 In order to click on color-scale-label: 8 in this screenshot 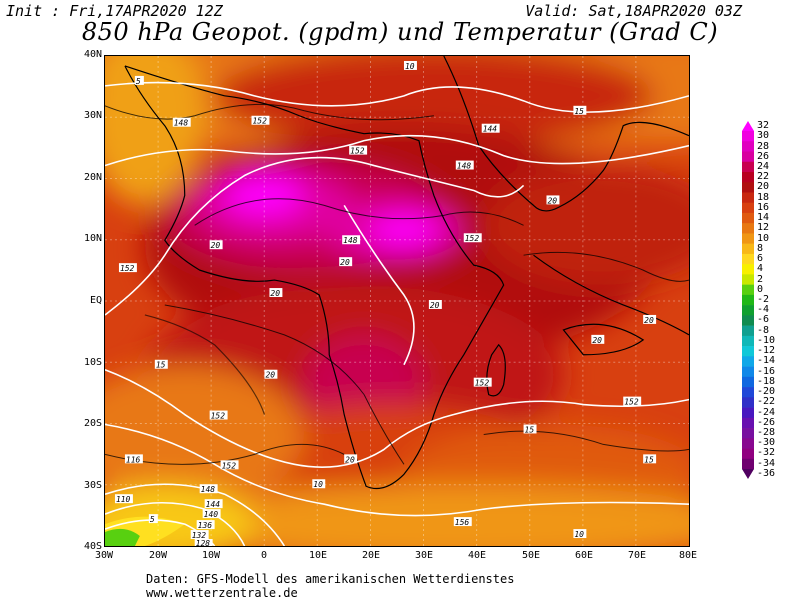, I will do `click(760, 248)`.